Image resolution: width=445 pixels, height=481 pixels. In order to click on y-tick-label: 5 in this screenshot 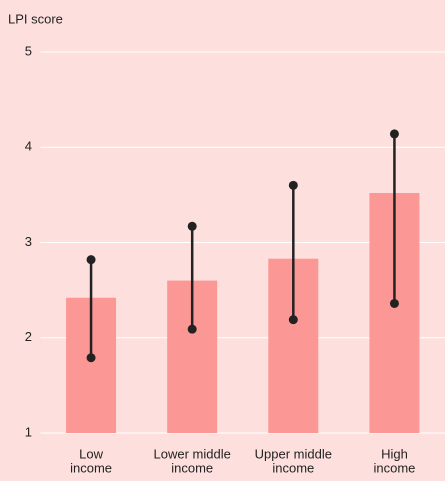, I will do `click(28, 50)`.